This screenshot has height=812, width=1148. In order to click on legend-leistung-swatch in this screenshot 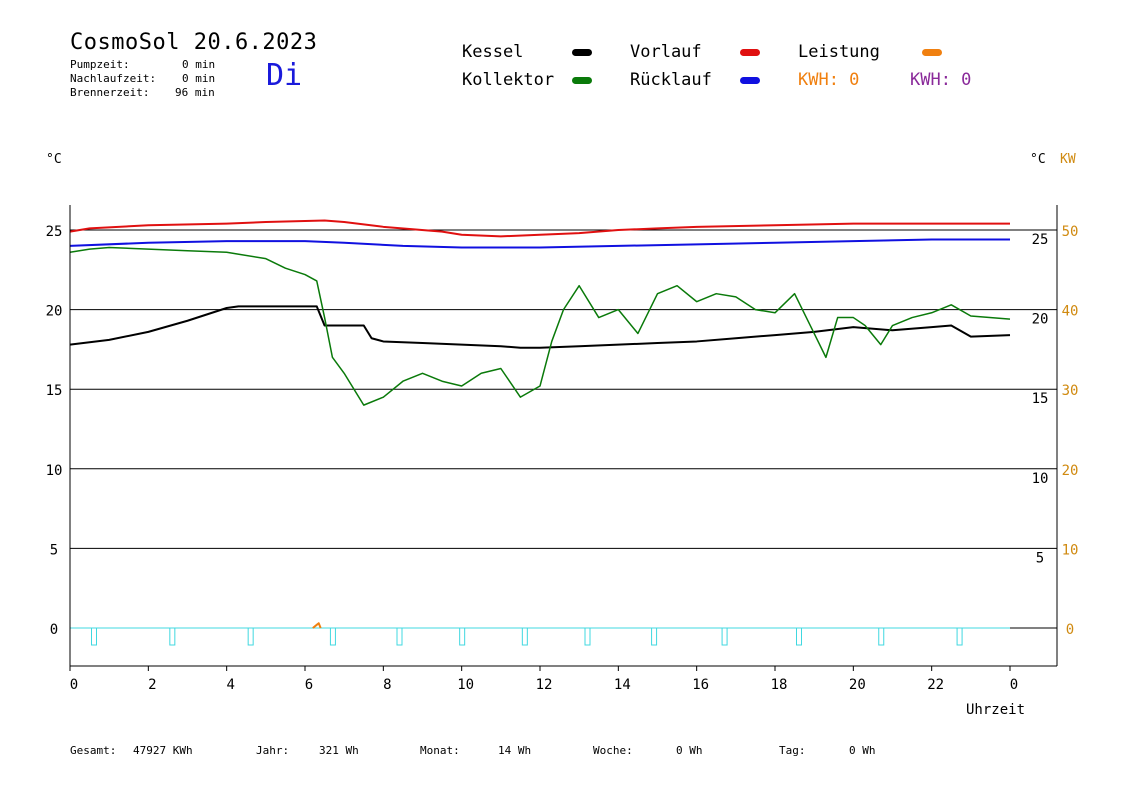, I will do `click(932, 52)`.